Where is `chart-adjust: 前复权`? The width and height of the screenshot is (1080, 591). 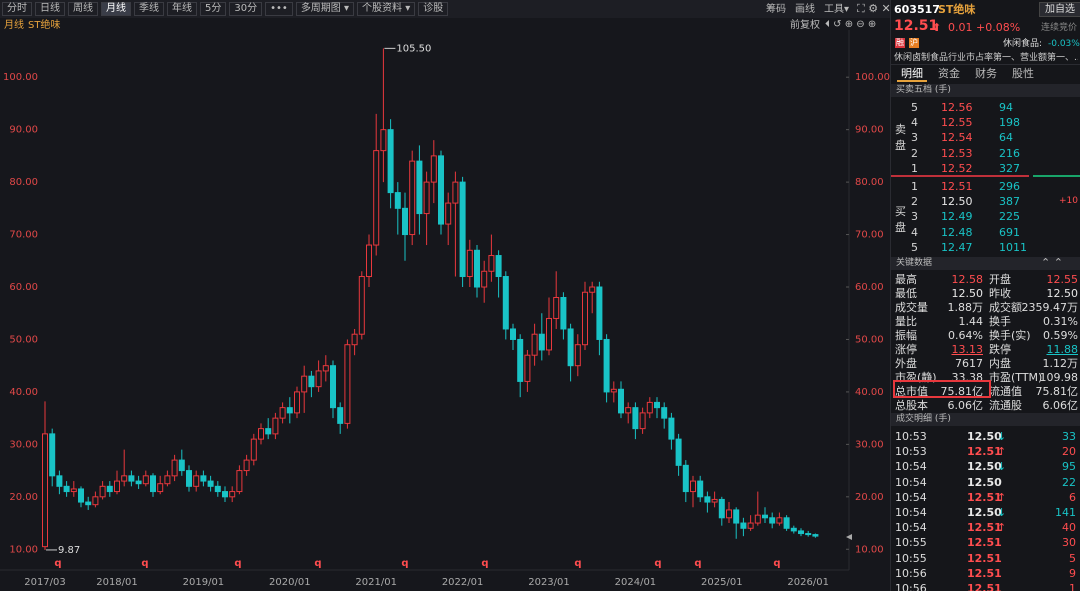
chart-adjust: 前复权 is located at coordinates (805, 25).